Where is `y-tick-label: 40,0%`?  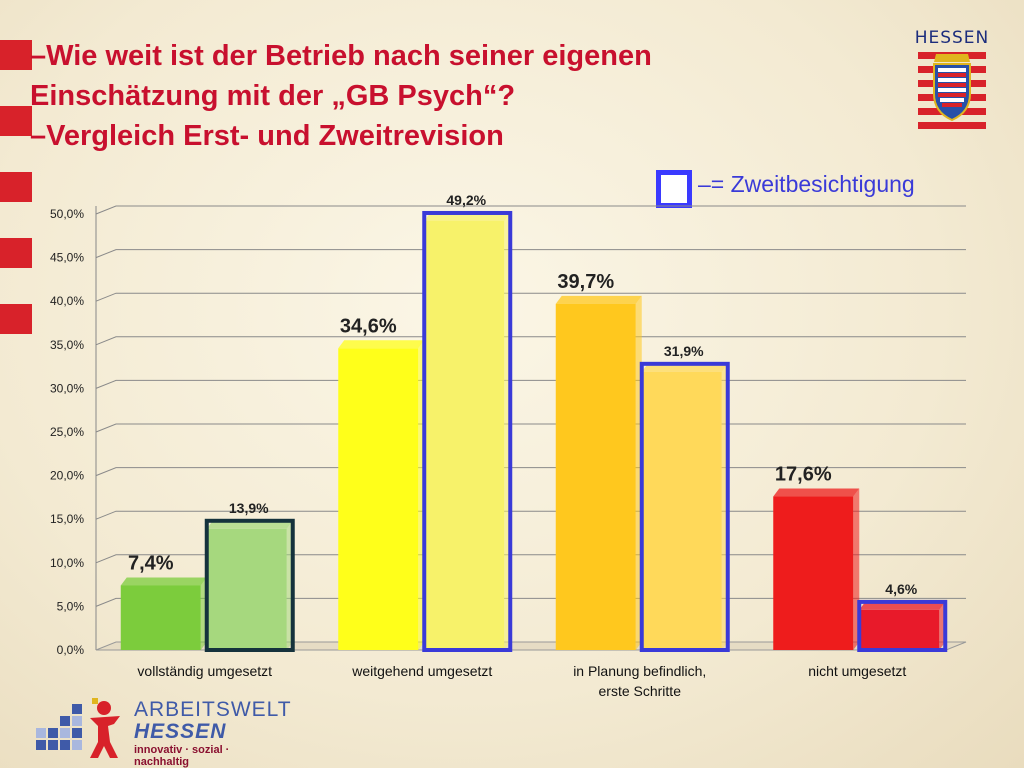
y-tick-label: 40,0% is located at coordinates (67, 301).